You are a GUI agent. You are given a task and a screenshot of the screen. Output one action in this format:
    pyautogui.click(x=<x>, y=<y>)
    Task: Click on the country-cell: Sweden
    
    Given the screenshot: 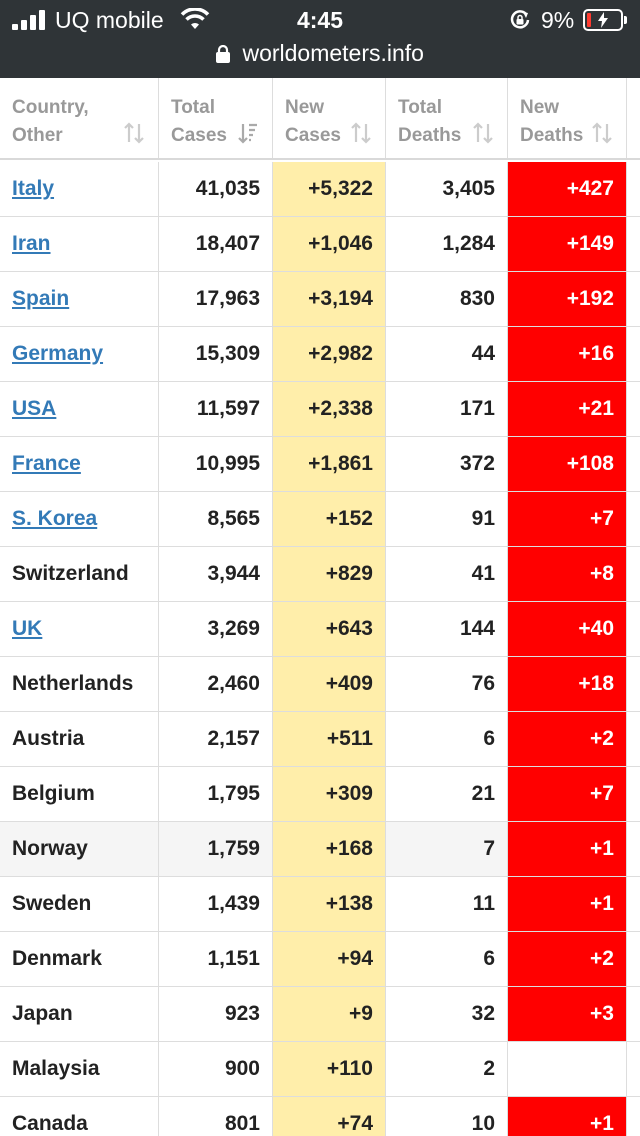 What is the action you would take?
    pyautogui.click(x=79, y=904)
    